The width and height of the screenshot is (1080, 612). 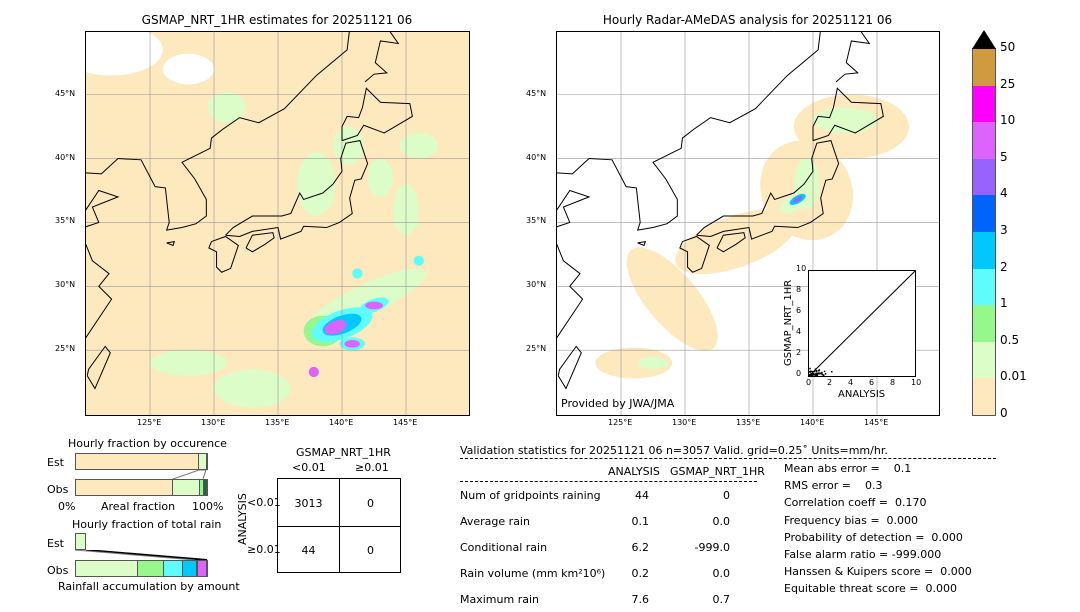 What do you see at coordinates (1004, 413) in the screenshot?
I see `colorbar-tick: 0` at bounding box center [1004, 413].